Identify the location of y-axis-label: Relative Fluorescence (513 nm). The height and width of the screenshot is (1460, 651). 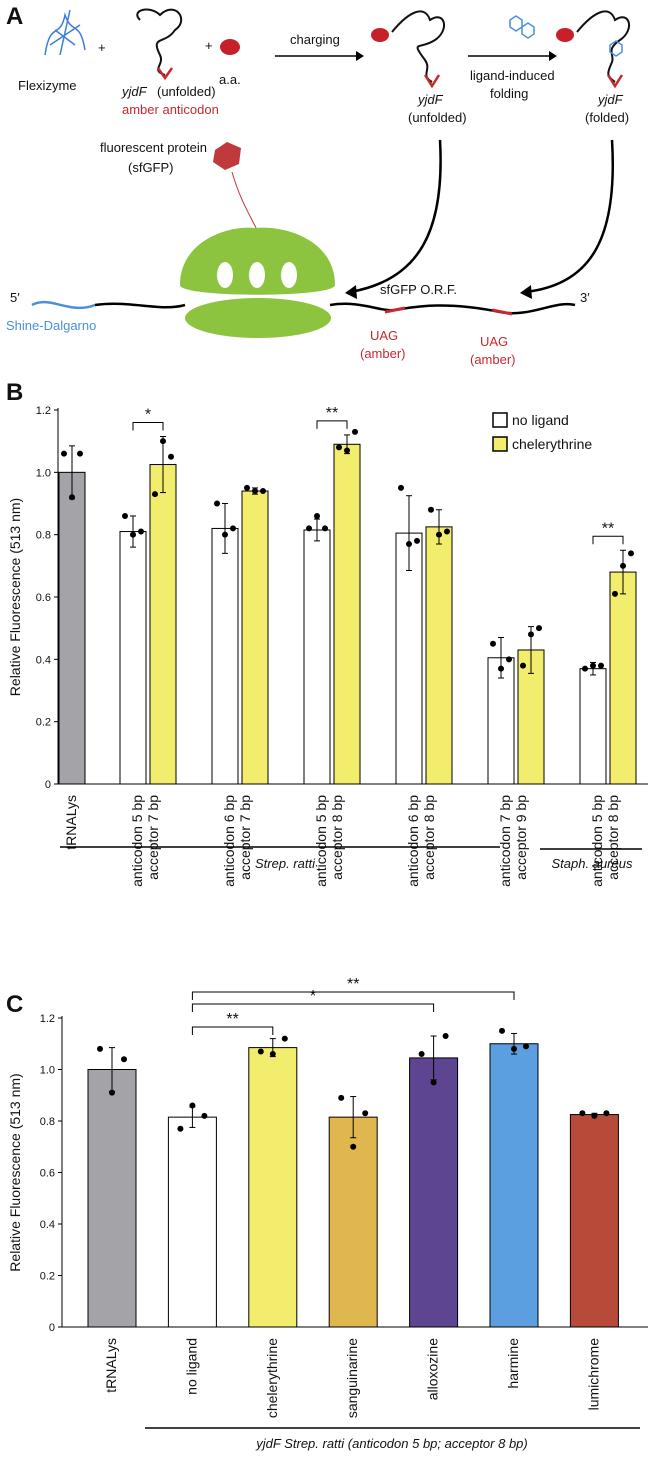
(15, 597).